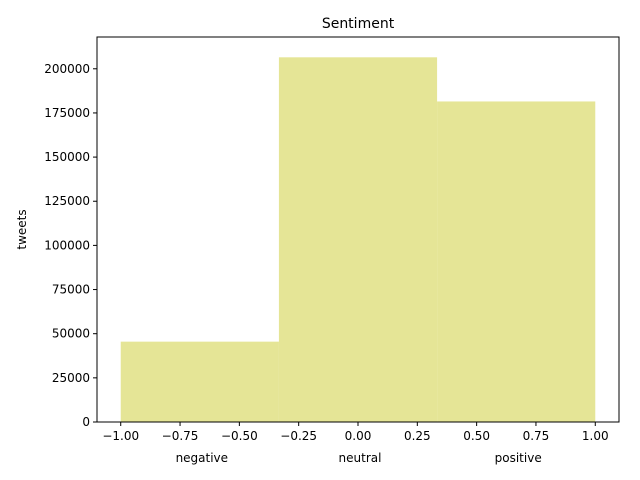 This screenshot has height=480, width=640. I want to click on y-axis-label: tweets, so click(22, 229).